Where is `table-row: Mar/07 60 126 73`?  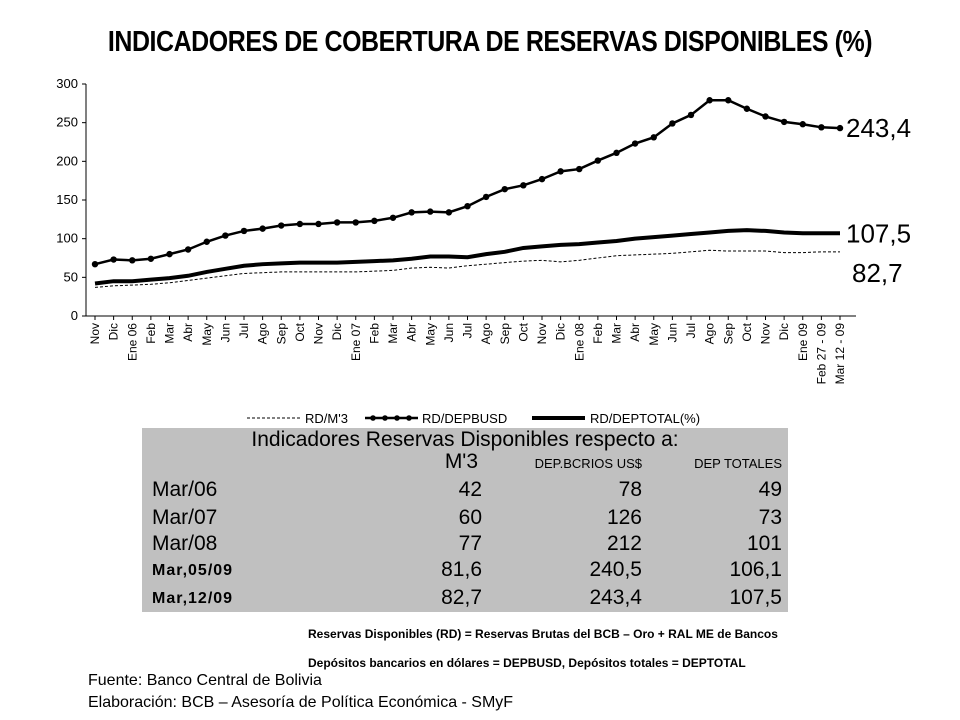 table-row: Mar/07 60 126 73 is located at coordinates (465, 520).